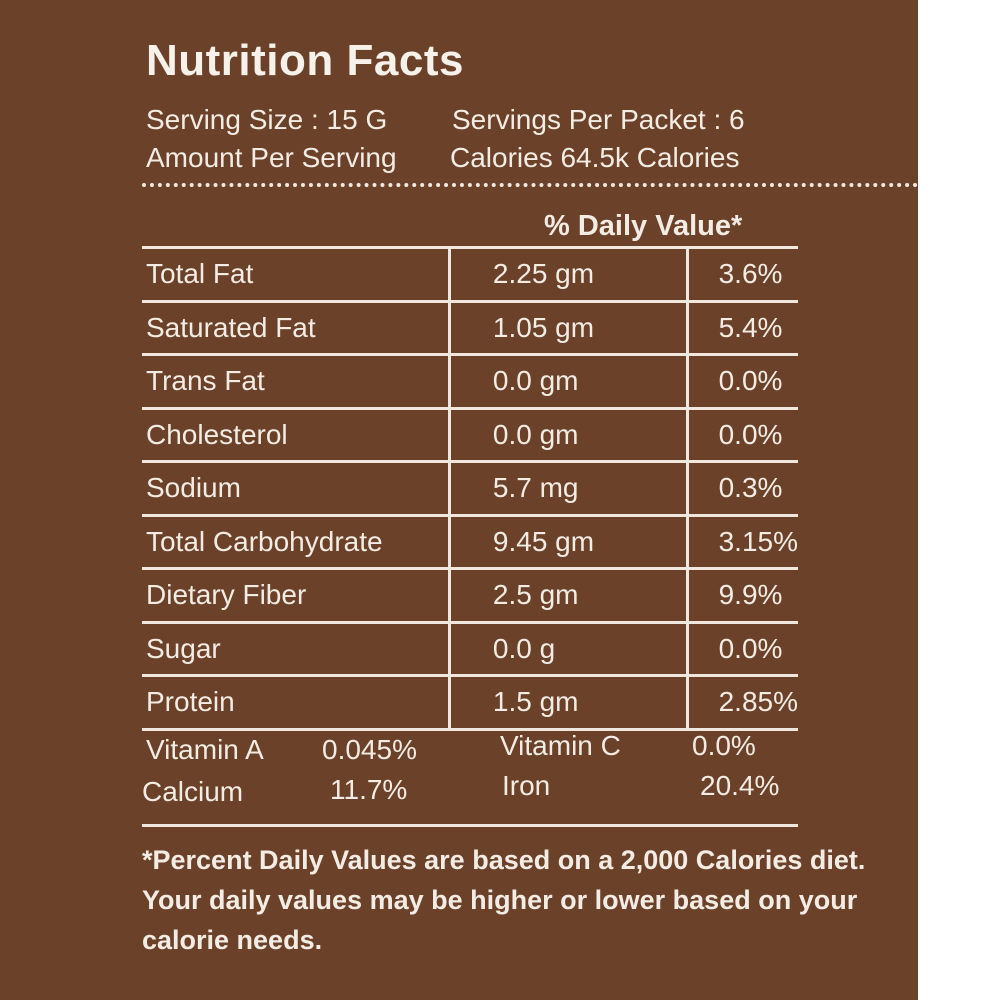 This screenshot has width=1000, height=1000. What do you see at coordinates (369, 749) in the screenshot?
I see `vitamin-a-value: 0.045%` at bounding box center [369, 749].